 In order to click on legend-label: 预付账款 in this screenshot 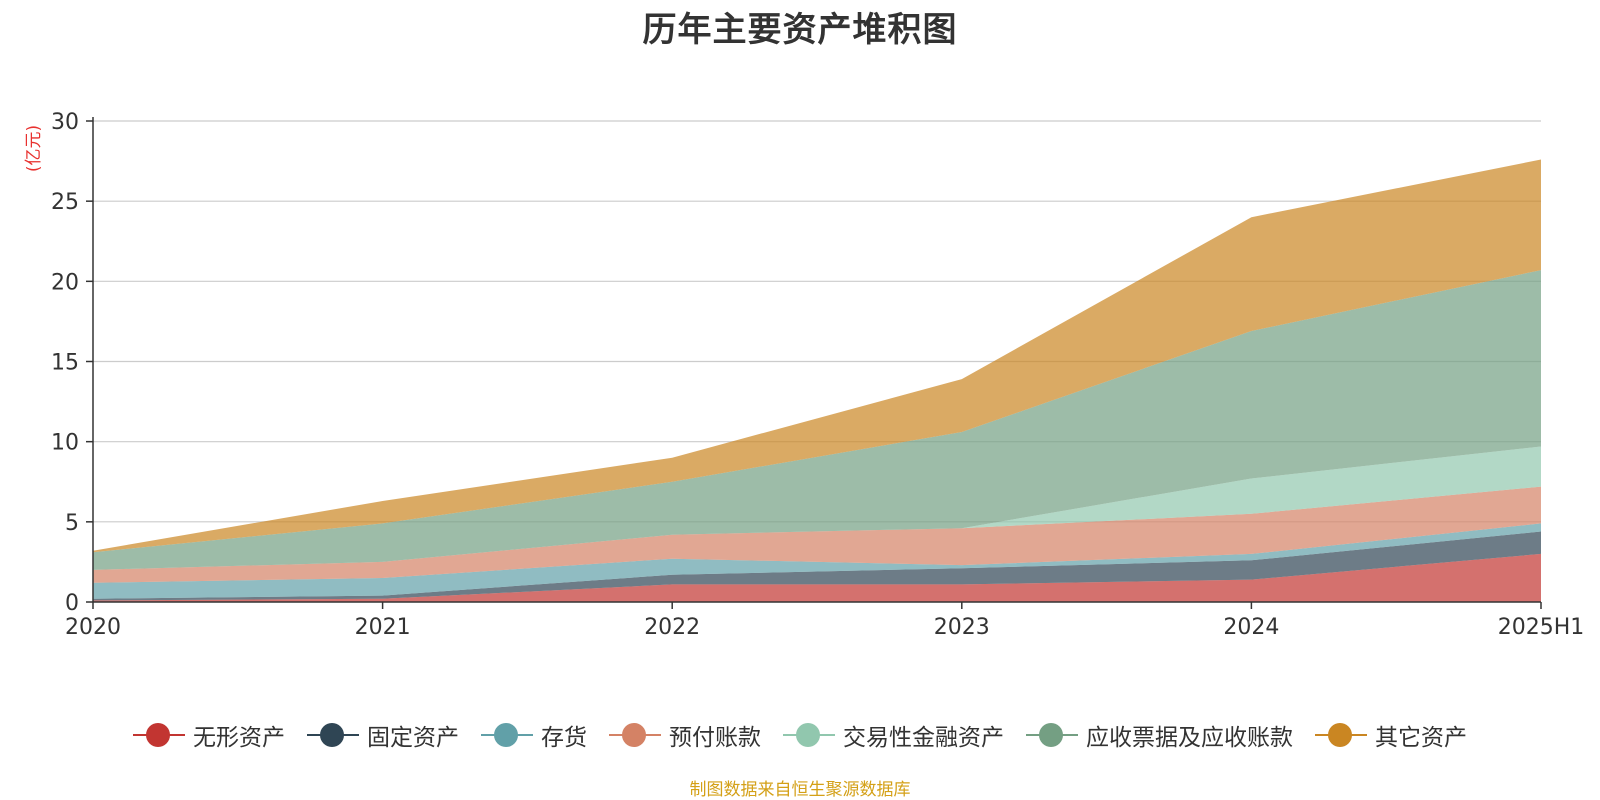, I will do `click(715, 738)`.